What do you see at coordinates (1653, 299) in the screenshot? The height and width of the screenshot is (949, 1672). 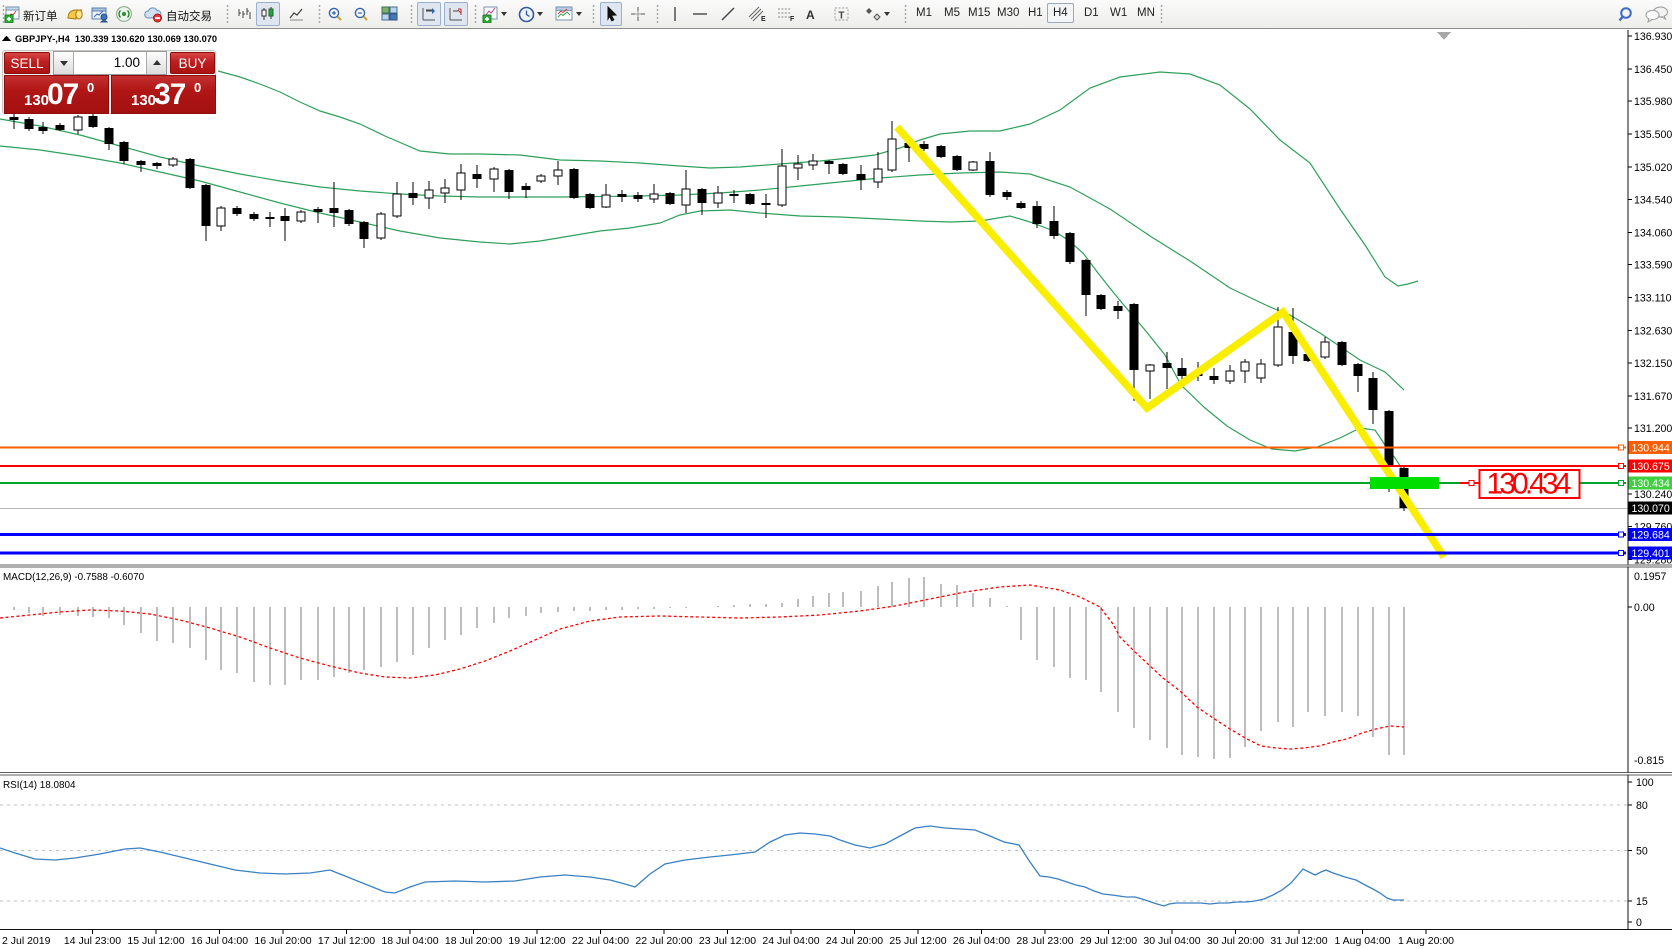 I see `svg-text: 133.110` at bounding box center [1653, 299].